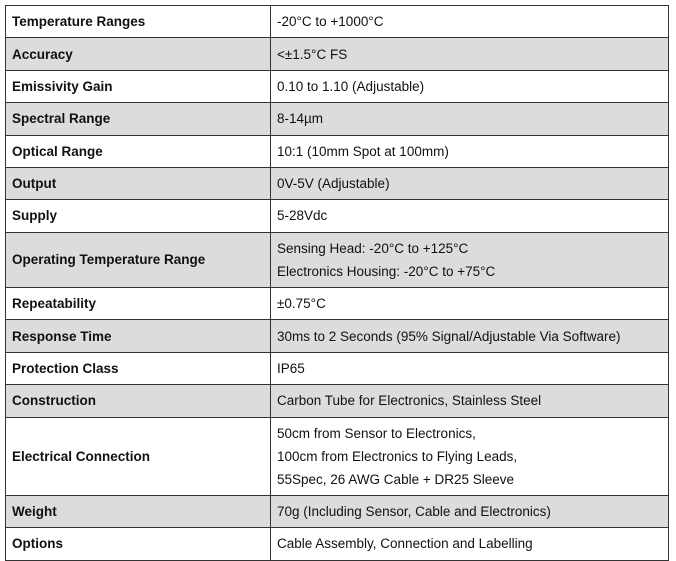  I want to click on row-label: Options, so click(138, 544).